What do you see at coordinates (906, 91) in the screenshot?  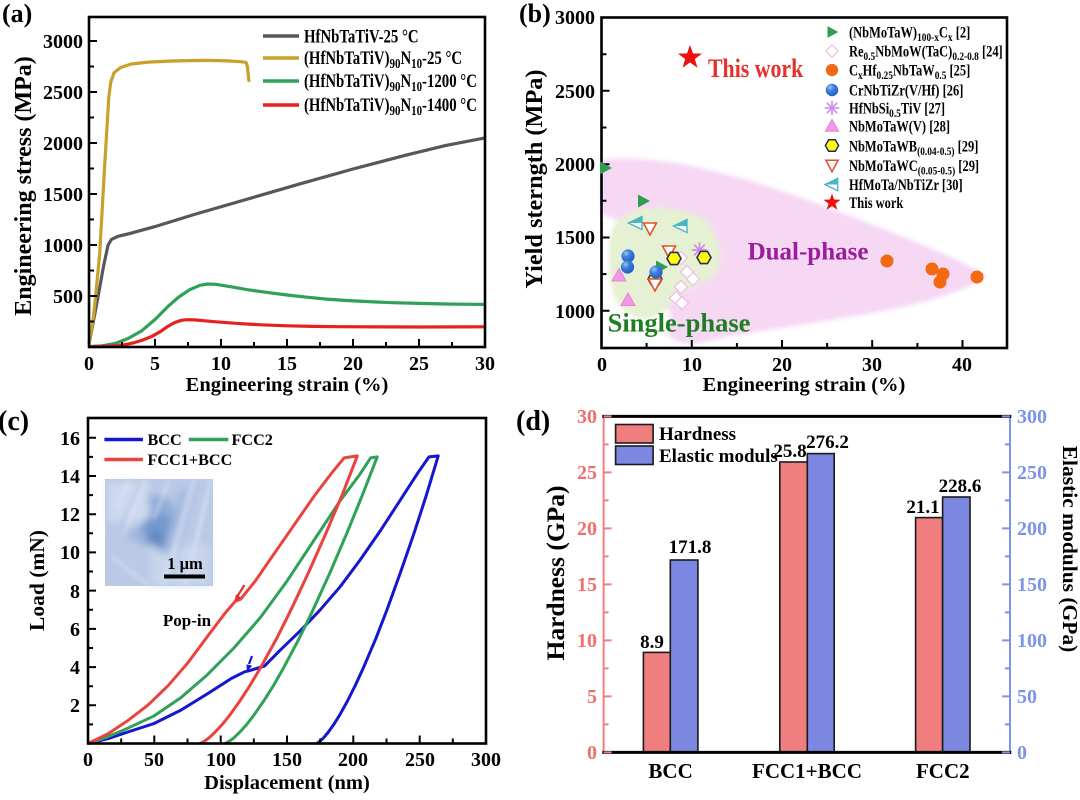 I see `svg-text: CrNbTiZr(V/Hf) [26]` at bounding box center [906, 91].